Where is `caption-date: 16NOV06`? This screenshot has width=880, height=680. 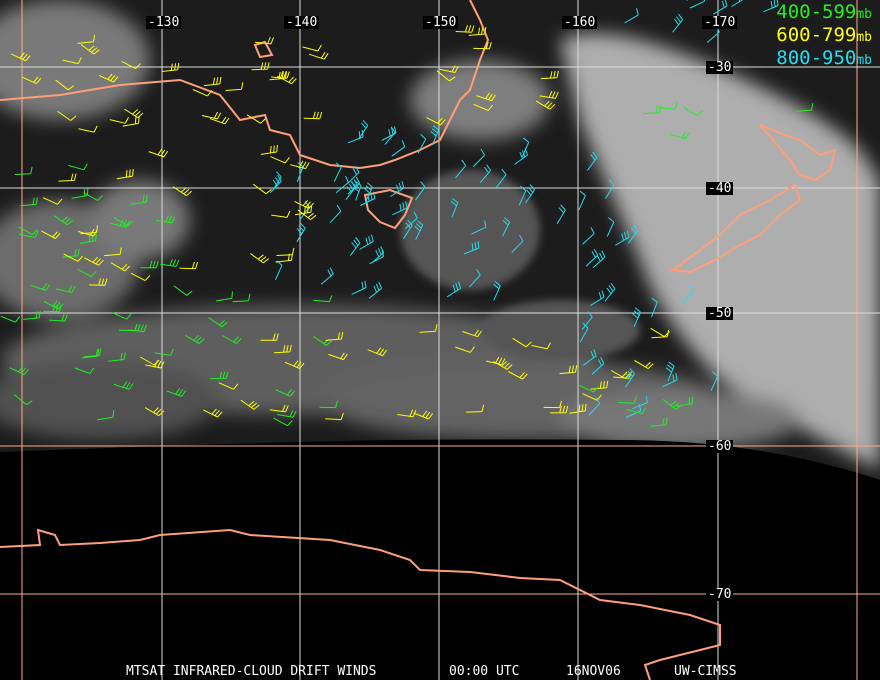 caption-date: 16NOV06 is located at coordinates (593, 671).